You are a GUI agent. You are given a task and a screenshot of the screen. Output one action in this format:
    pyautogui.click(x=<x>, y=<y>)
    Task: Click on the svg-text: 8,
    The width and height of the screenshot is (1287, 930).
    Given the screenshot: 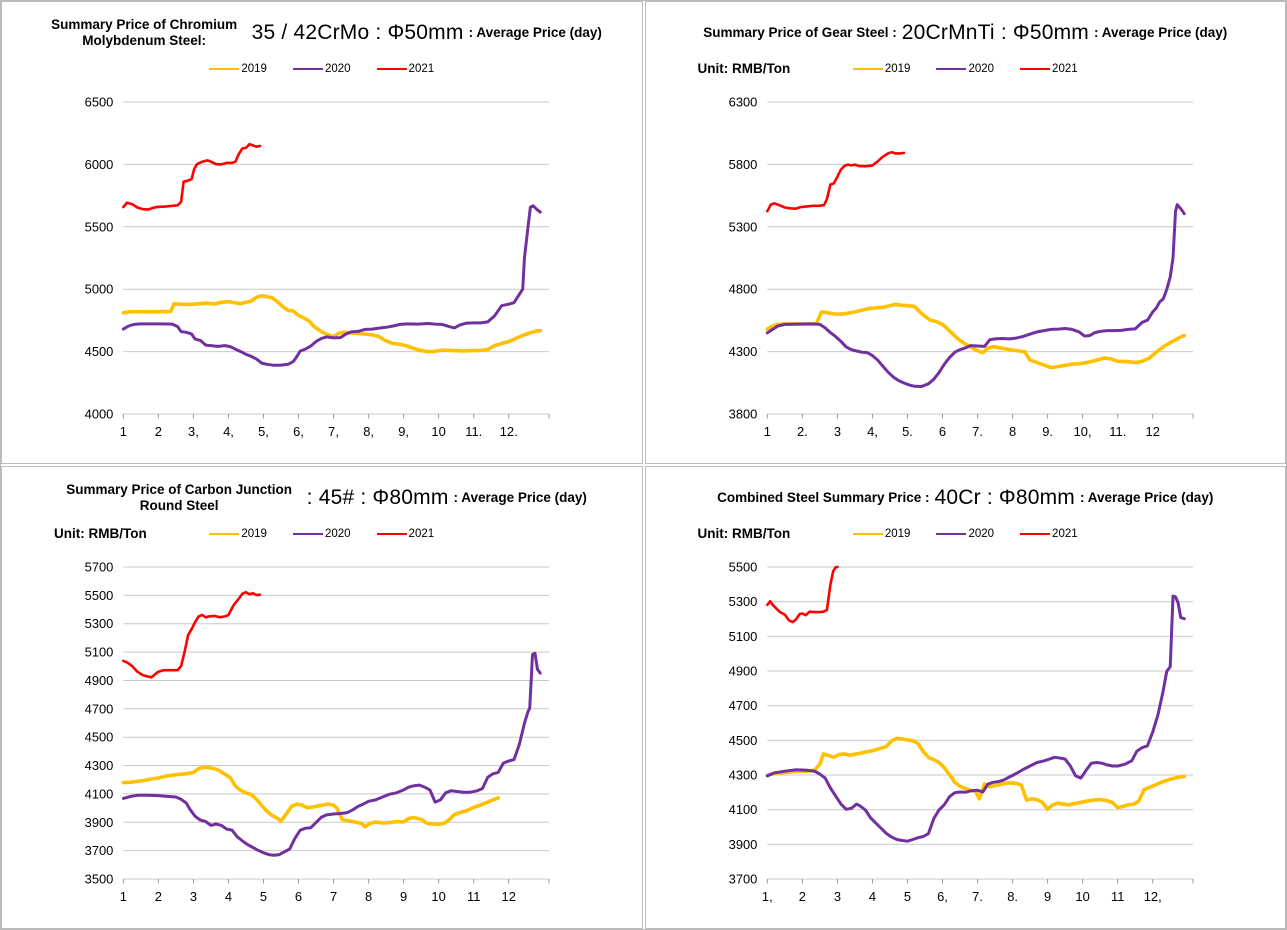 What is the action you would take?
    pyautogui.click(x=368, y=431)
    